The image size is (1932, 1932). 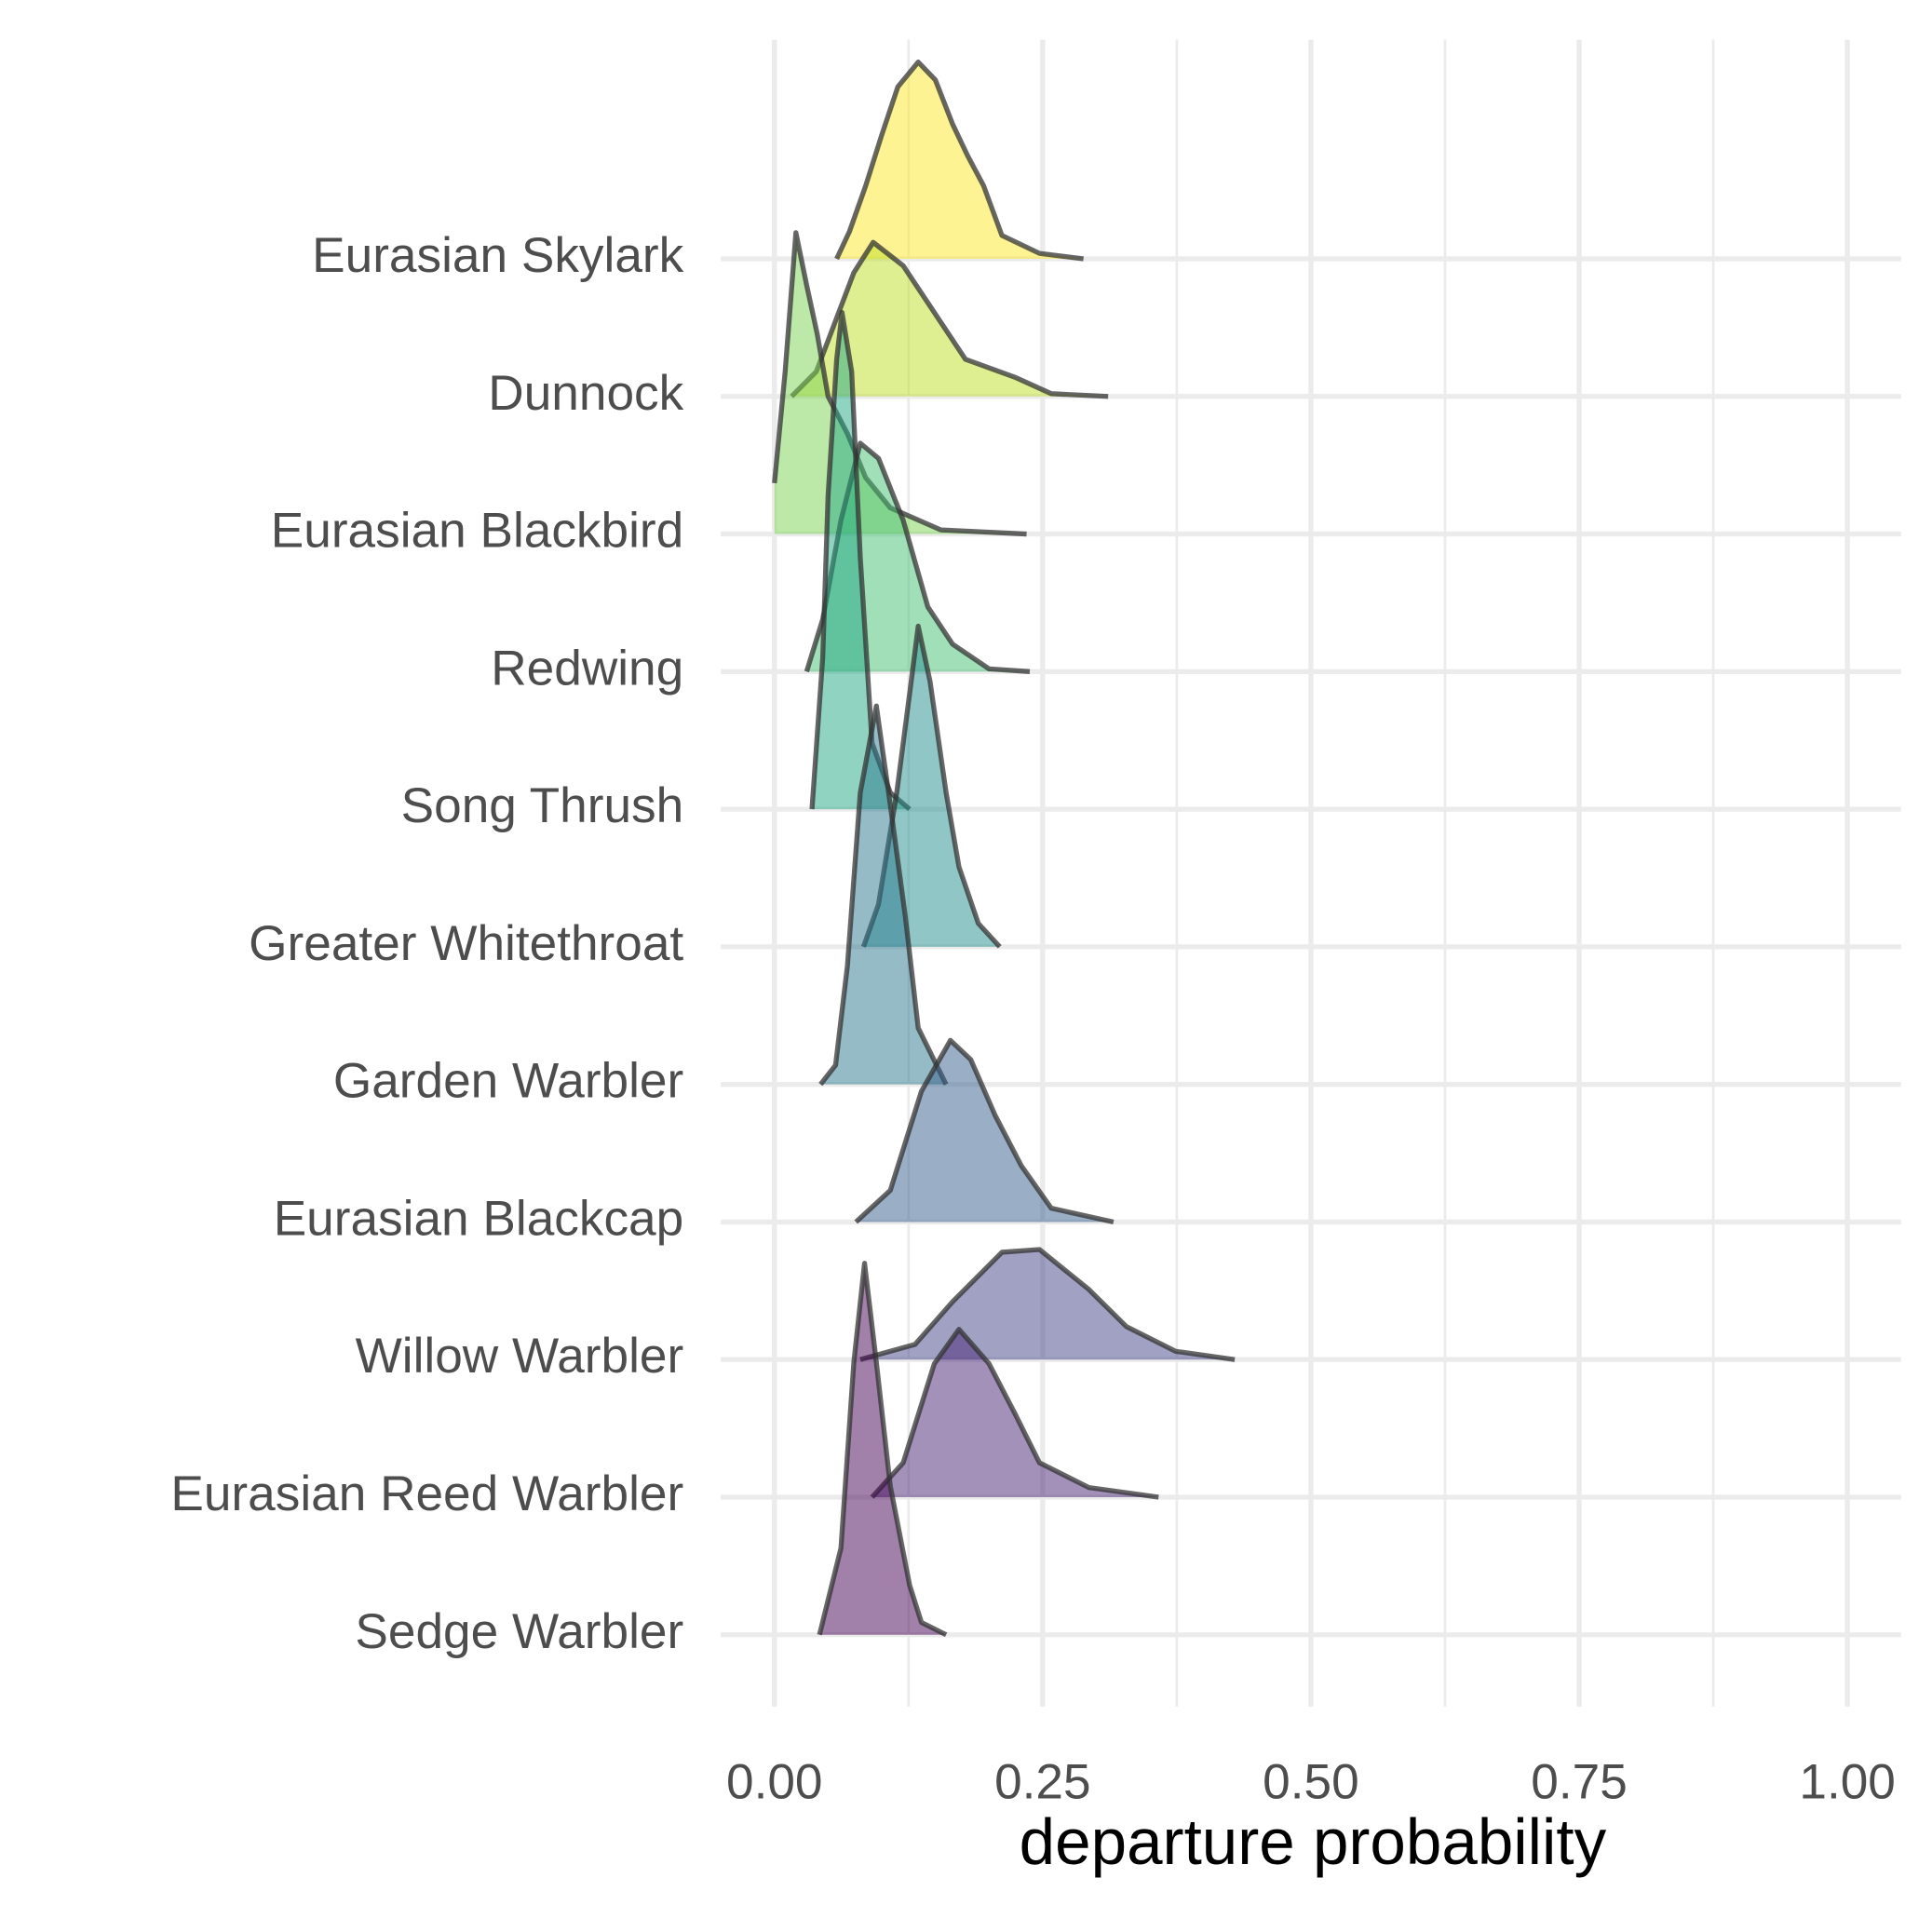 What do you see at coordinates (1847, 1781) in the screenshot?
I see `x-tick-label: 1.00` at bounding box center [1847, 1781].